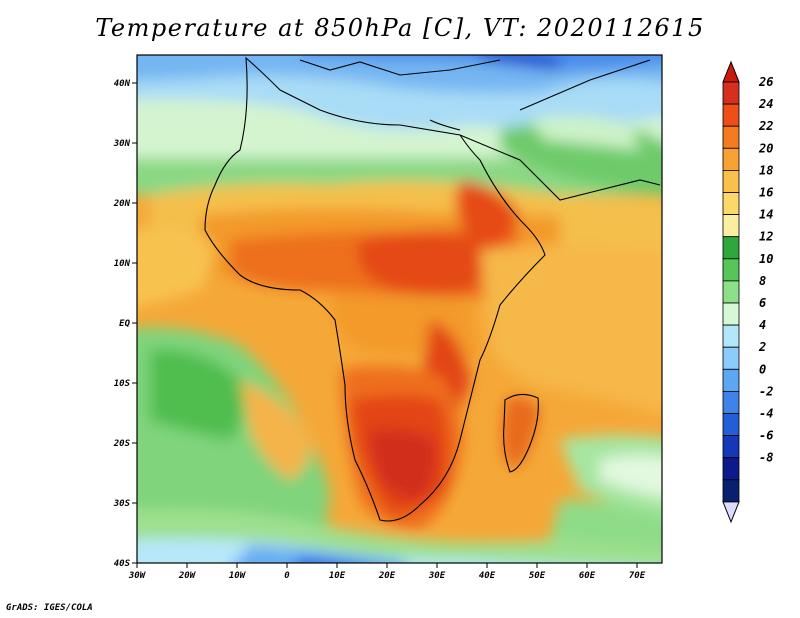  I want to click on colorbar-label: 6, so click(762, 303).